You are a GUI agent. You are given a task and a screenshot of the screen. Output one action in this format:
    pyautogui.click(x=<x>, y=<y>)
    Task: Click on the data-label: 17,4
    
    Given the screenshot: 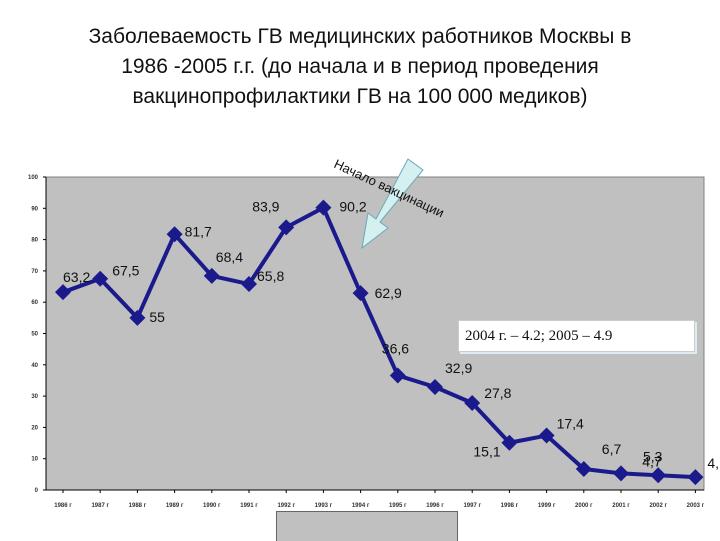 What is the action you would take?
    pyautogui.click(x=570, y=424)
    